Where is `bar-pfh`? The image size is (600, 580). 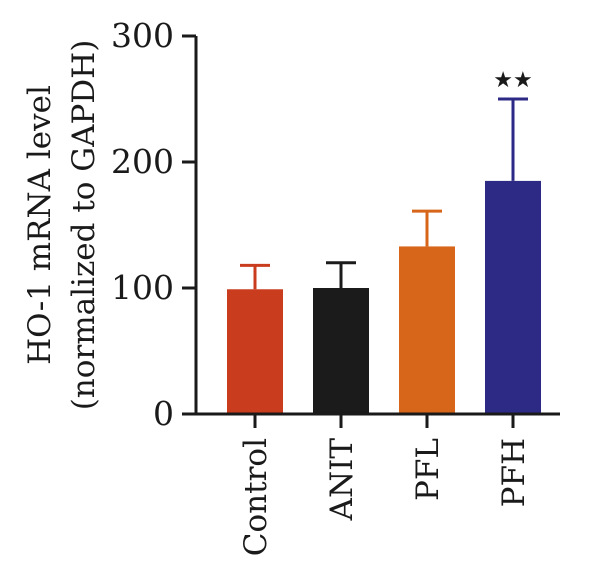 bar-pfh is located at coordinates (513, 297).